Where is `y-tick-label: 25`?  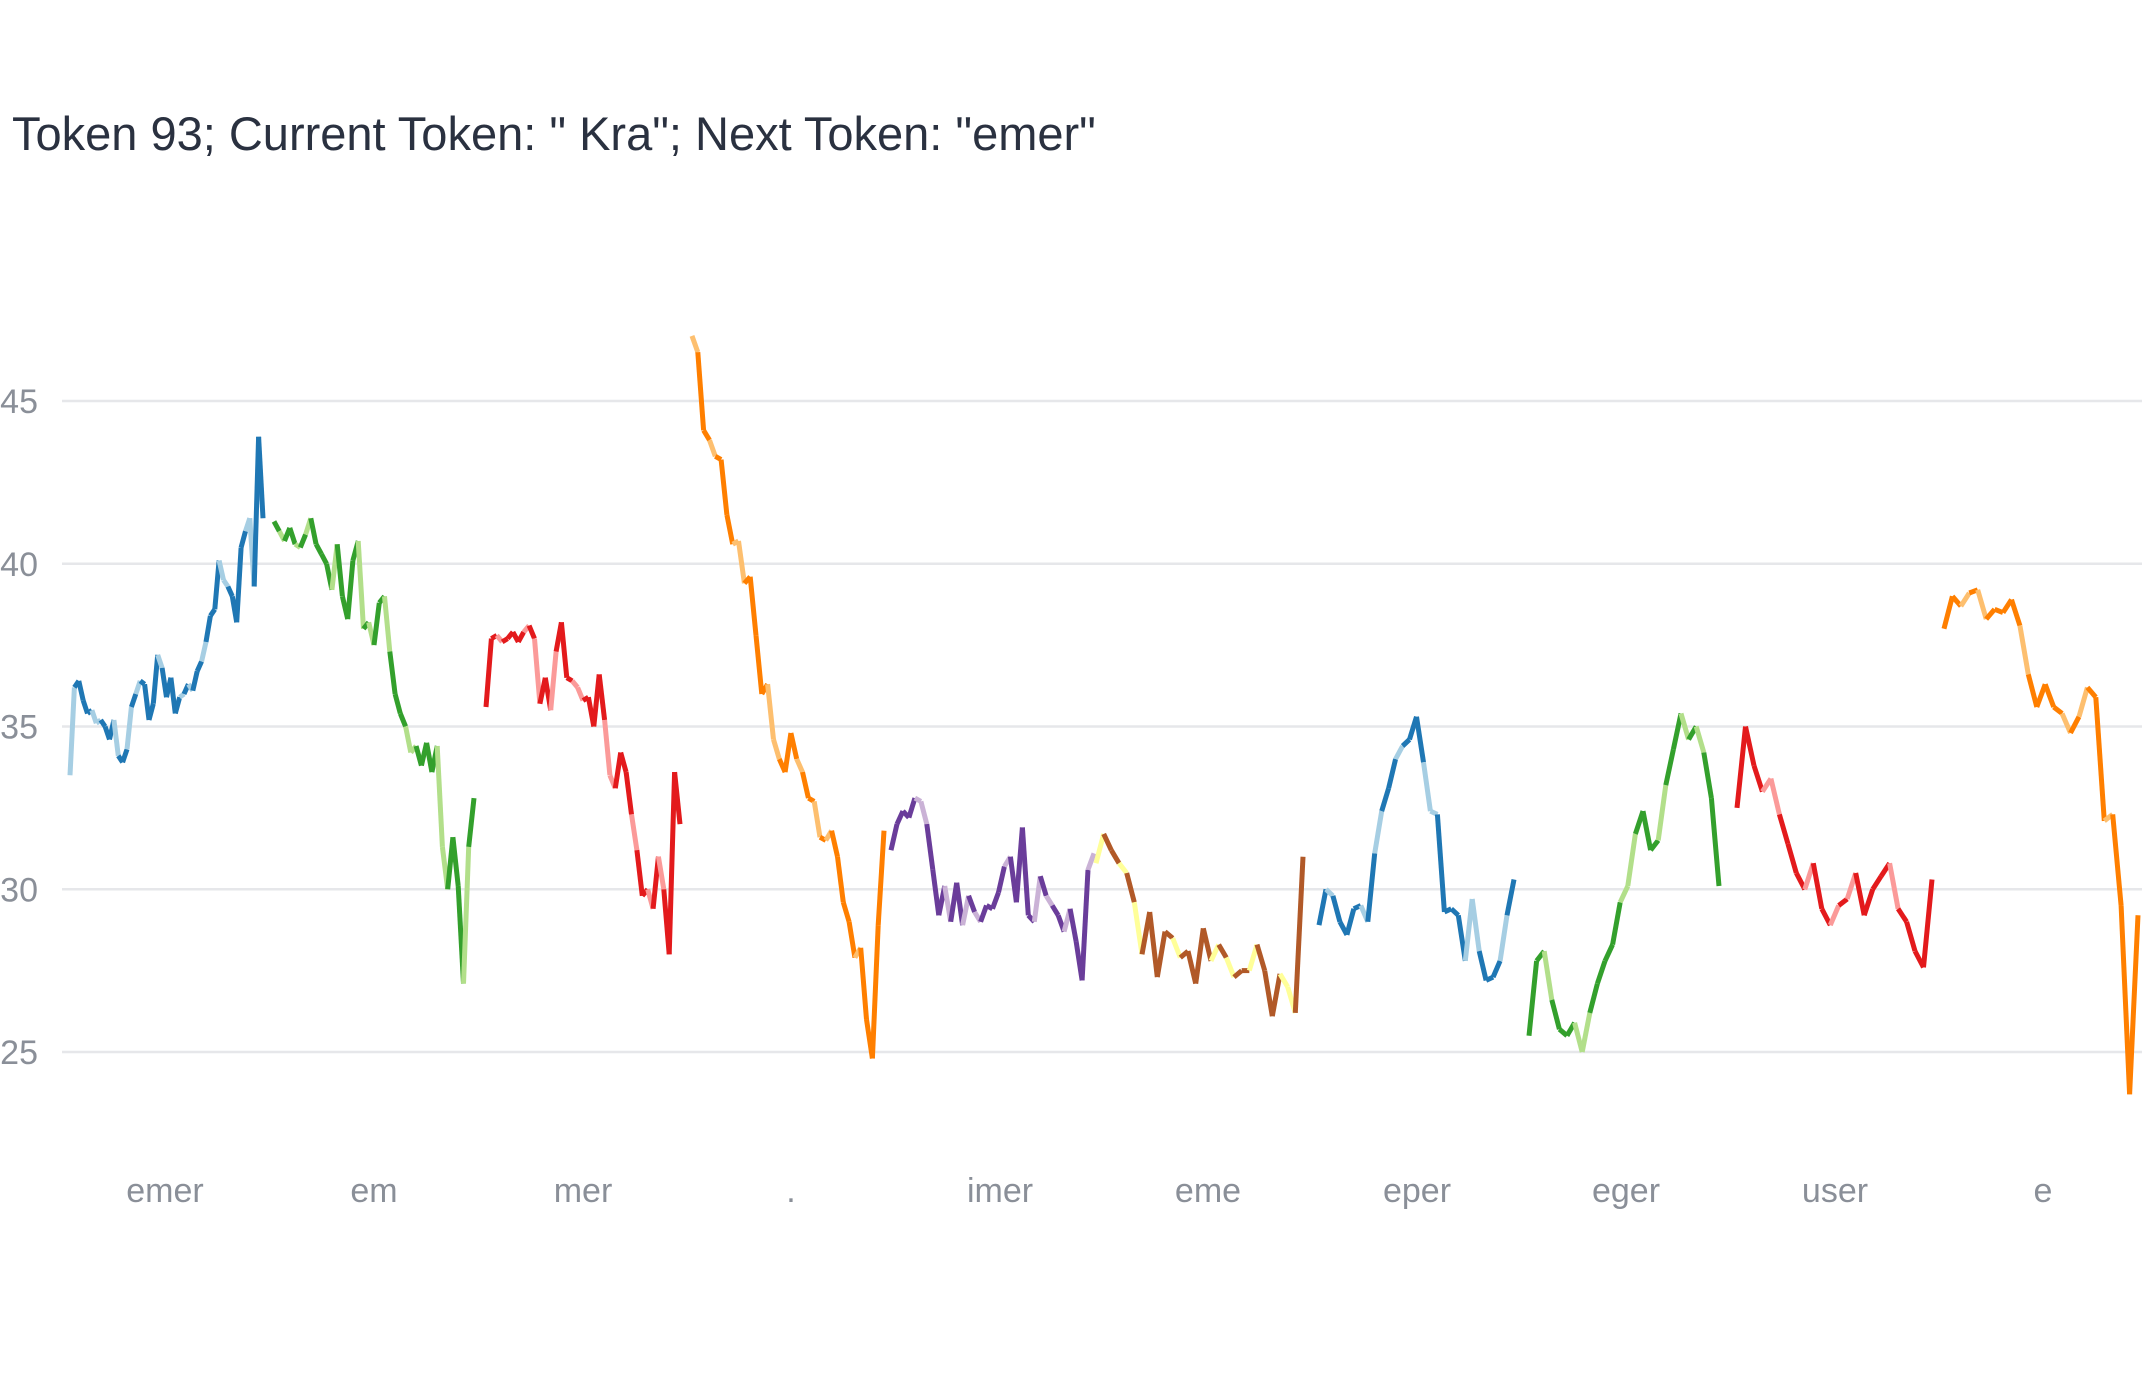 y-tick-label: 25 is located at coordinates (19, 1053).